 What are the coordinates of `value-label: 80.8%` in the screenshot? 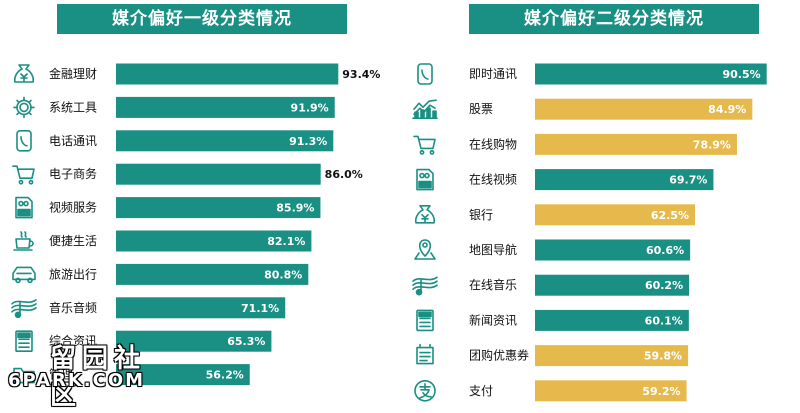 It's located at (283, 274).